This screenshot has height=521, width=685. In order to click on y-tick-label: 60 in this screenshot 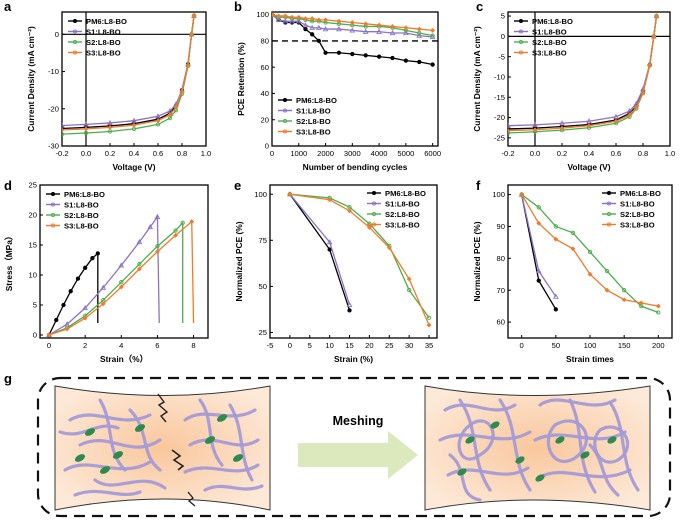, I will do `click(501, 322)`.